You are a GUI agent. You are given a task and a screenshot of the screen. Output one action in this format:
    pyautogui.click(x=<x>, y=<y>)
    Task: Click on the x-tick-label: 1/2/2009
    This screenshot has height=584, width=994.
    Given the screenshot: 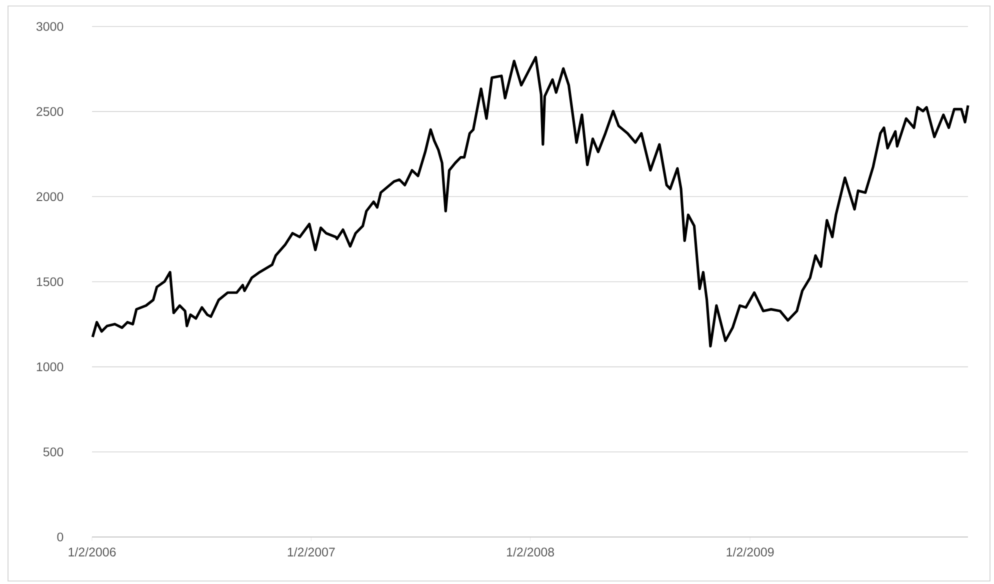 What is the action you would take?
    pyautogui.click(x=750, y=551)
    